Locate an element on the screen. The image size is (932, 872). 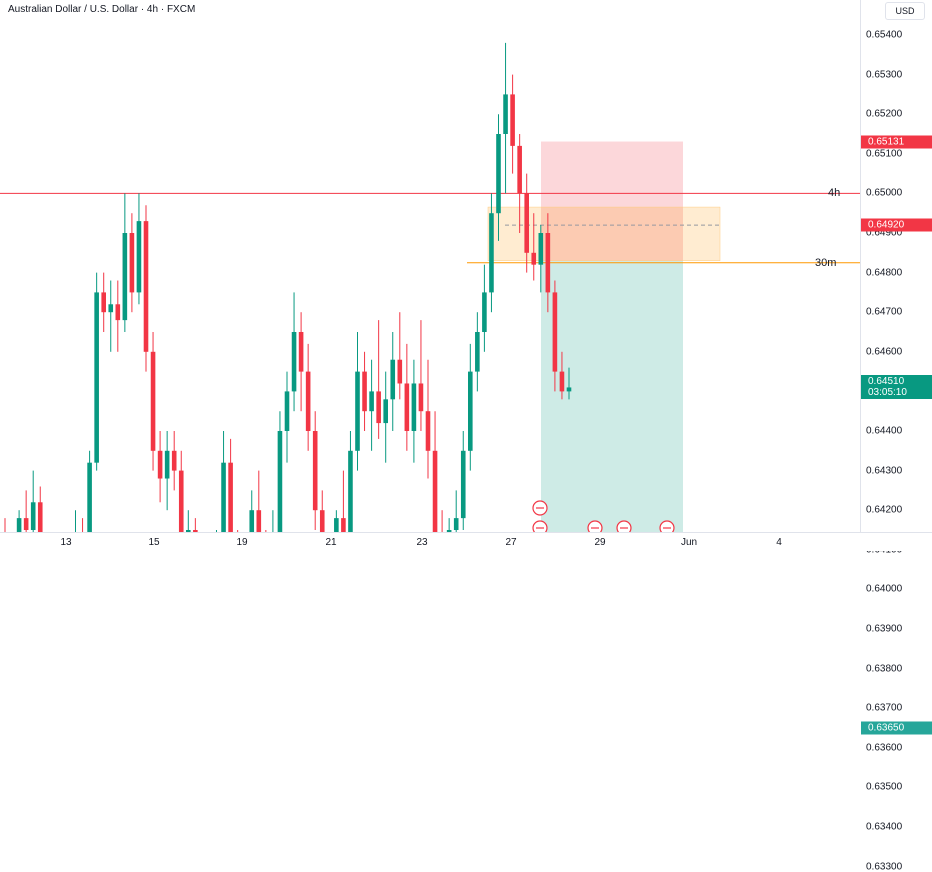
price-tick-label: 0.63700 is located at coordinates (884, 708).